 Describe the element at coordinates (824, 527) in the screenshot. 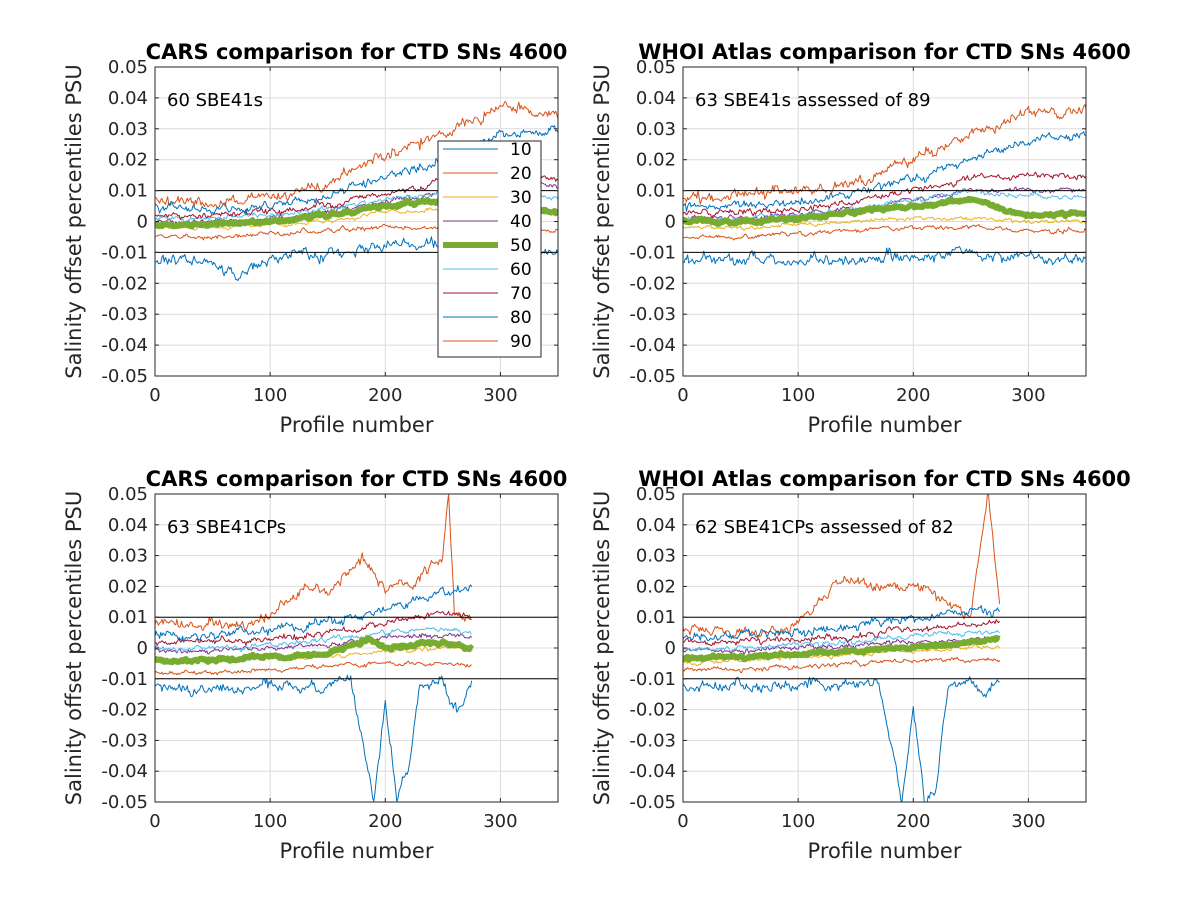

I see `annotation-label: 62 SBE41CPs assessed of 82` at that location.